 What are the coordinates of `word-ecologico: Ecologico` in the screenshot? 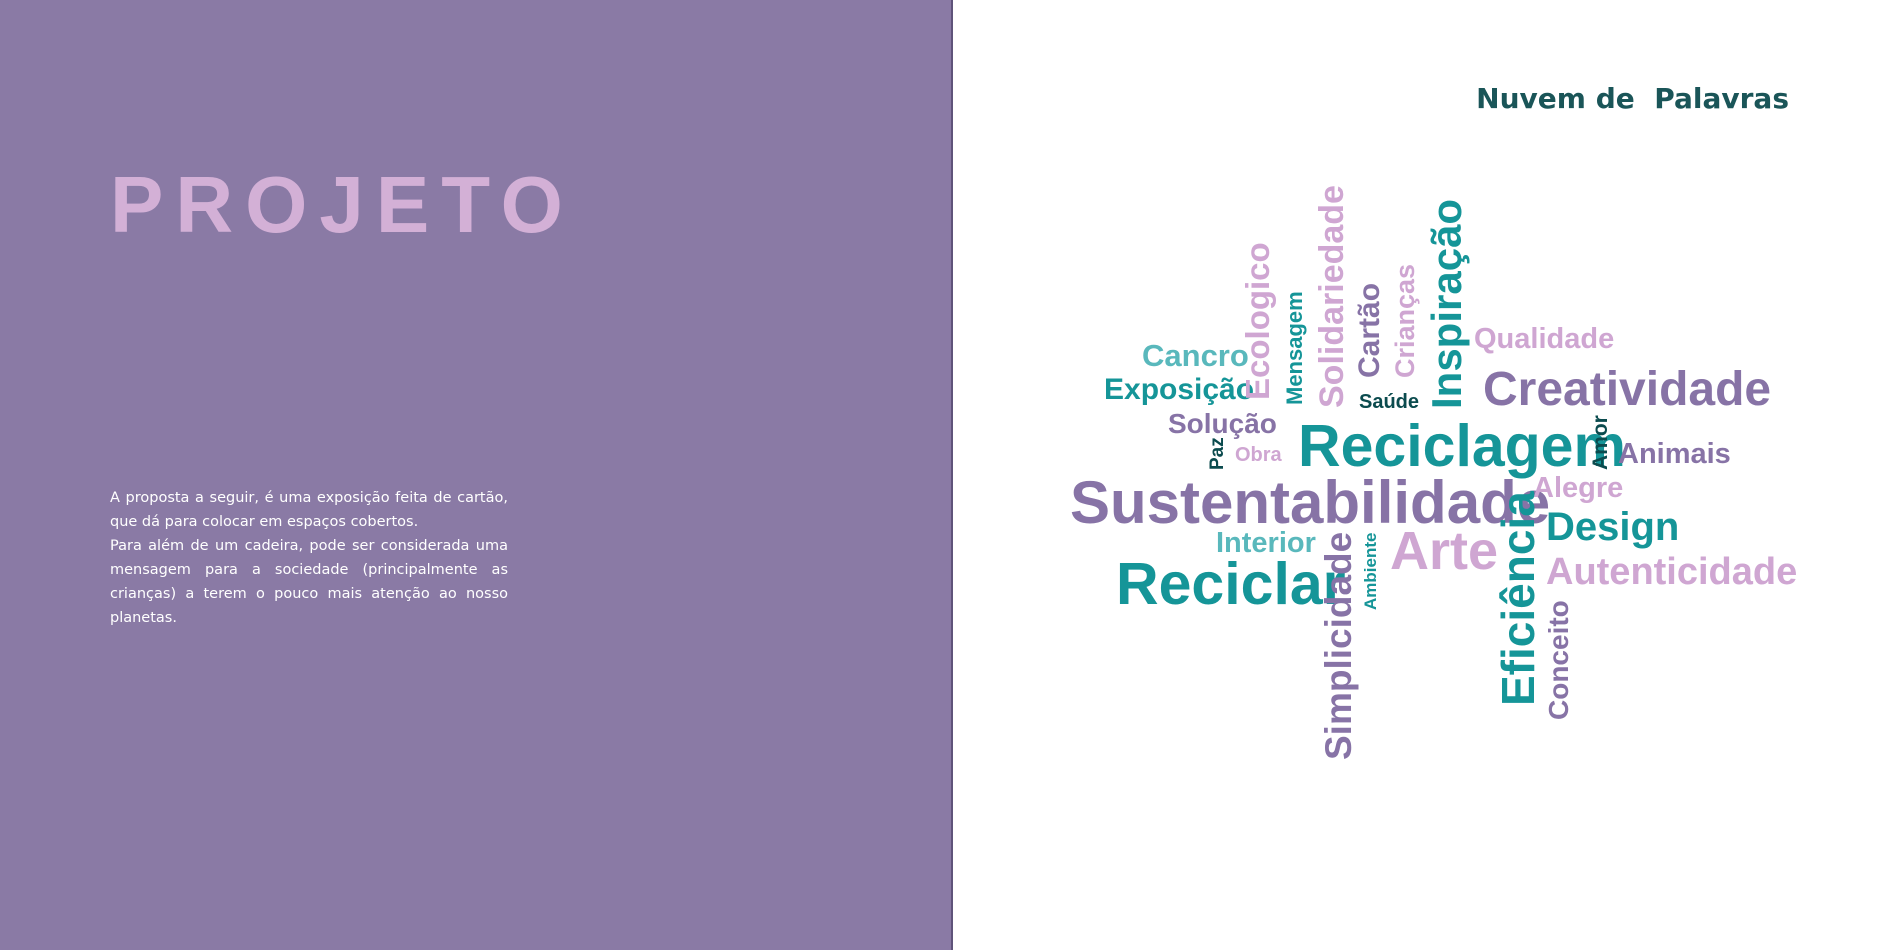 It's located at (1257, 321).